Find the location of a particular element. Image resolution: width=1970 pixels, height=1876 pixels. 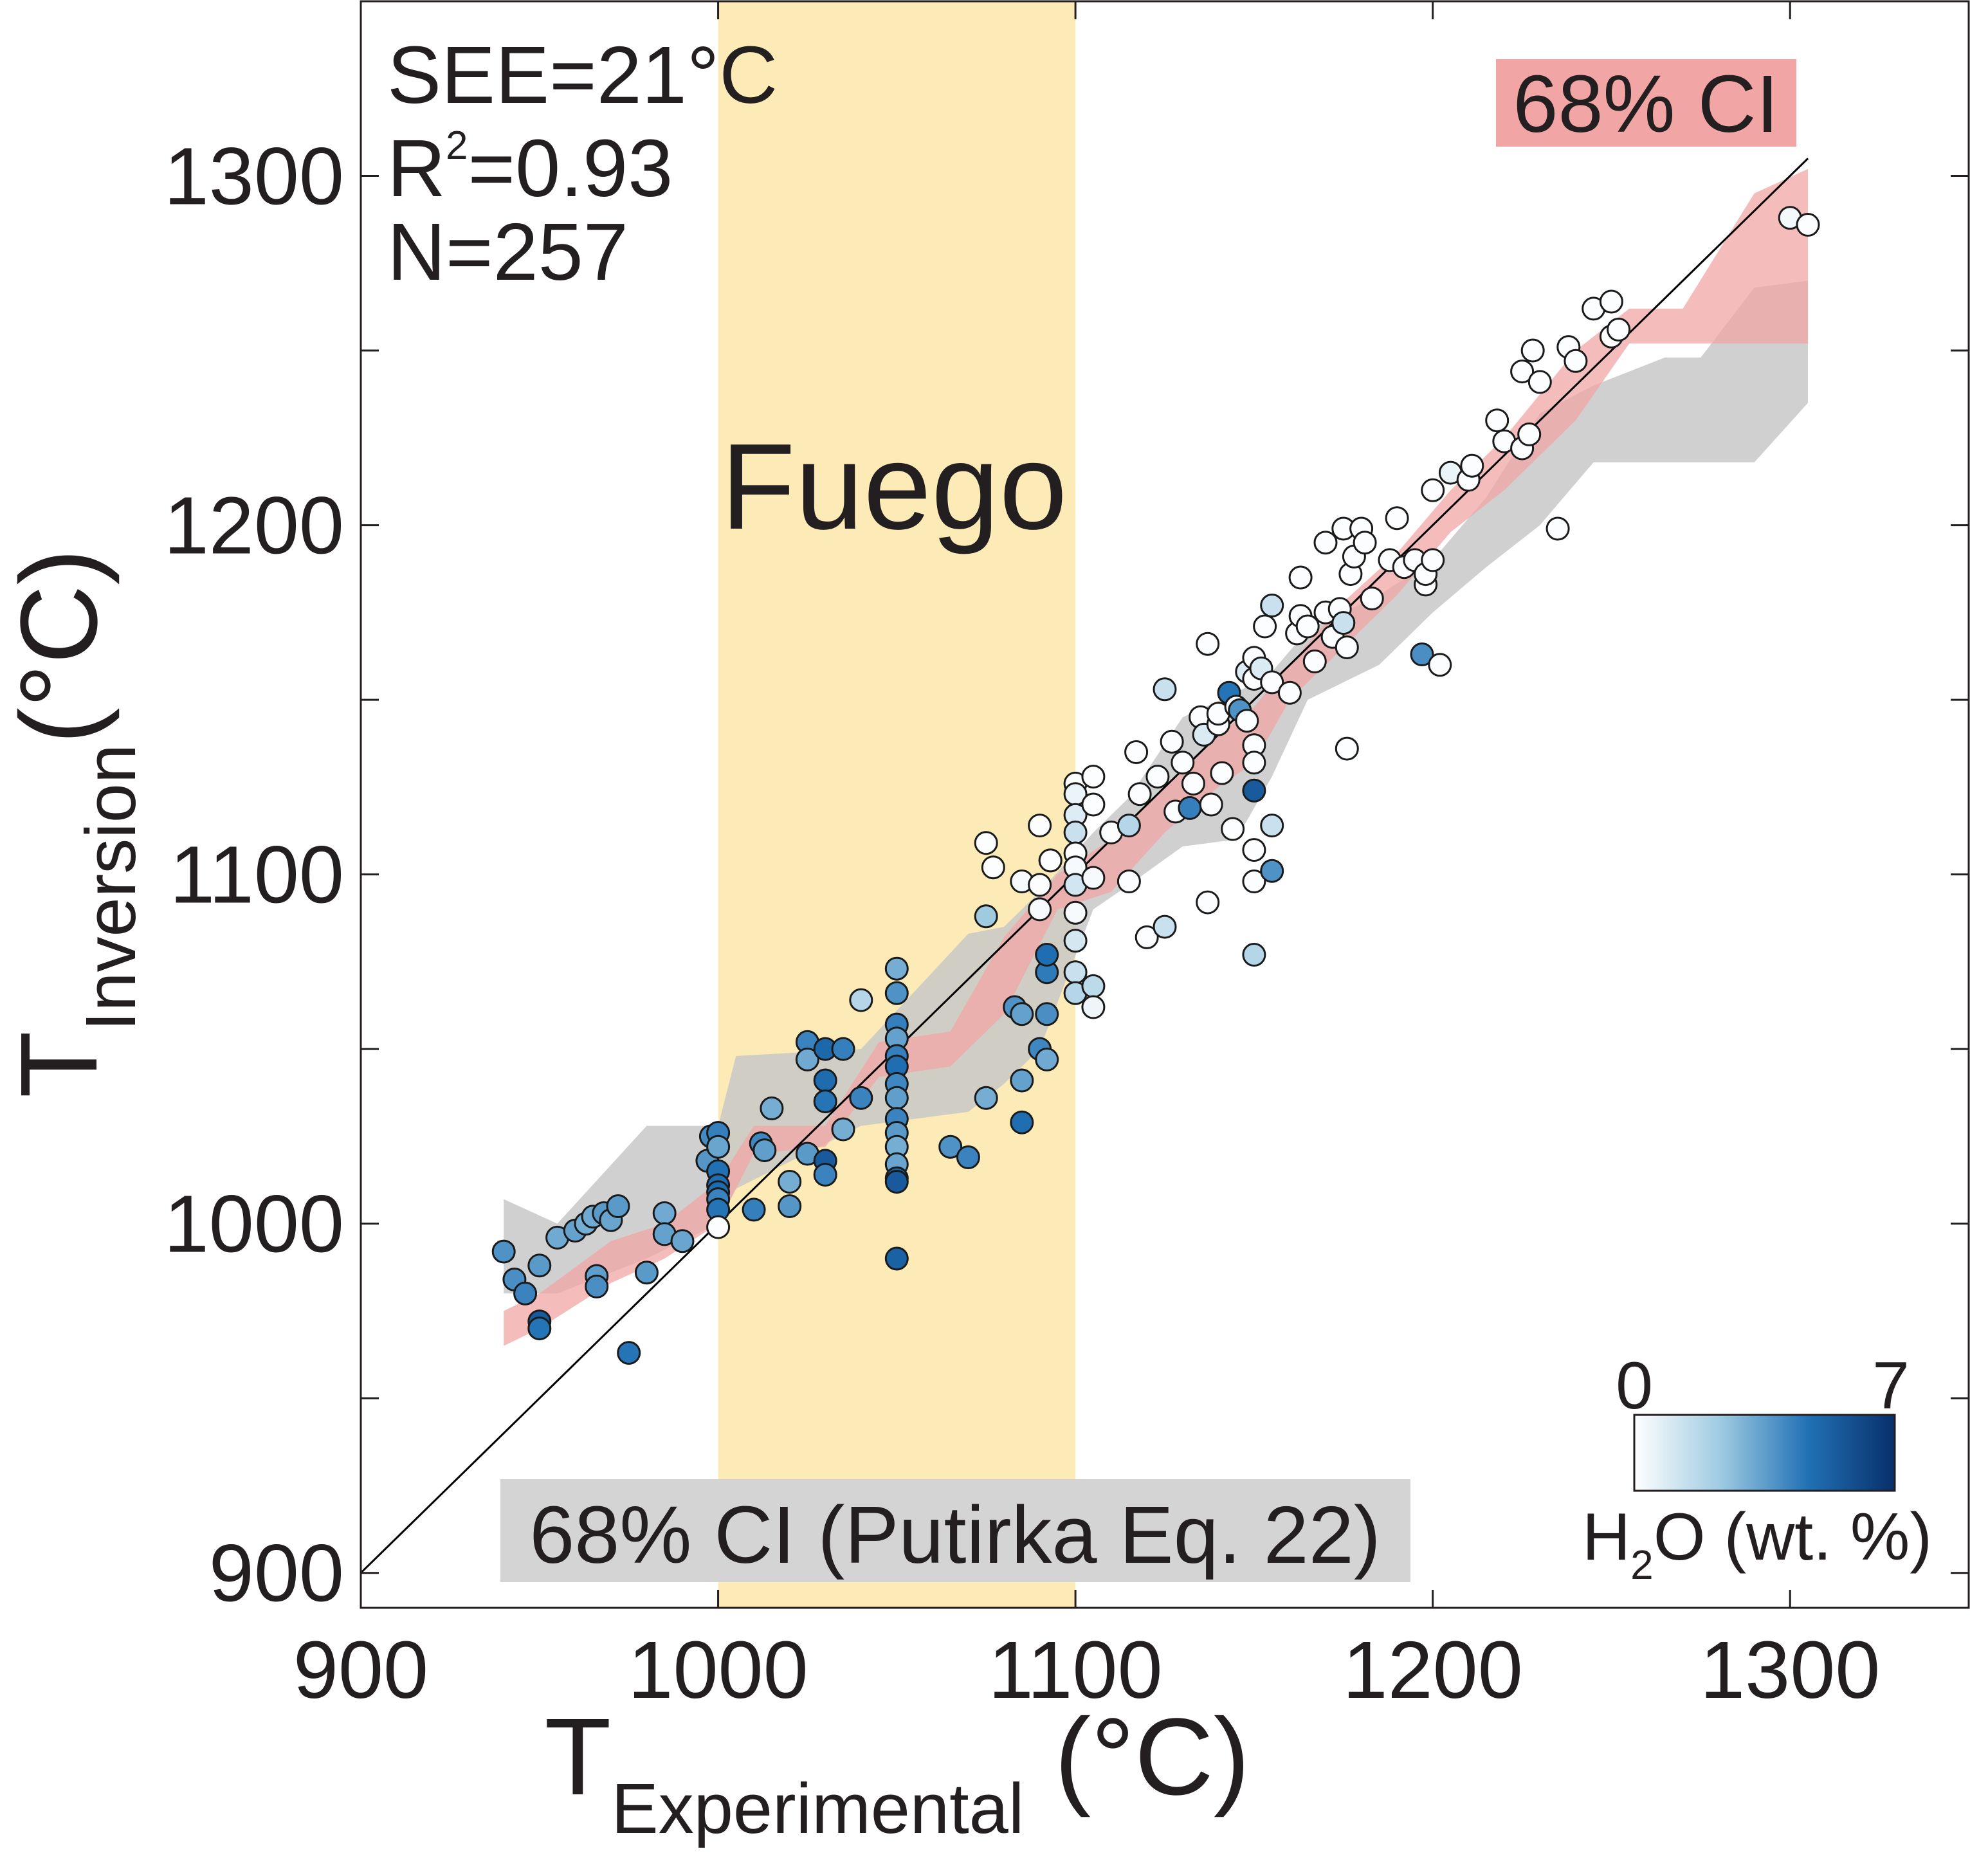

x-axis-title: TExperimental (°C) is located at coordinates (897, 1772).